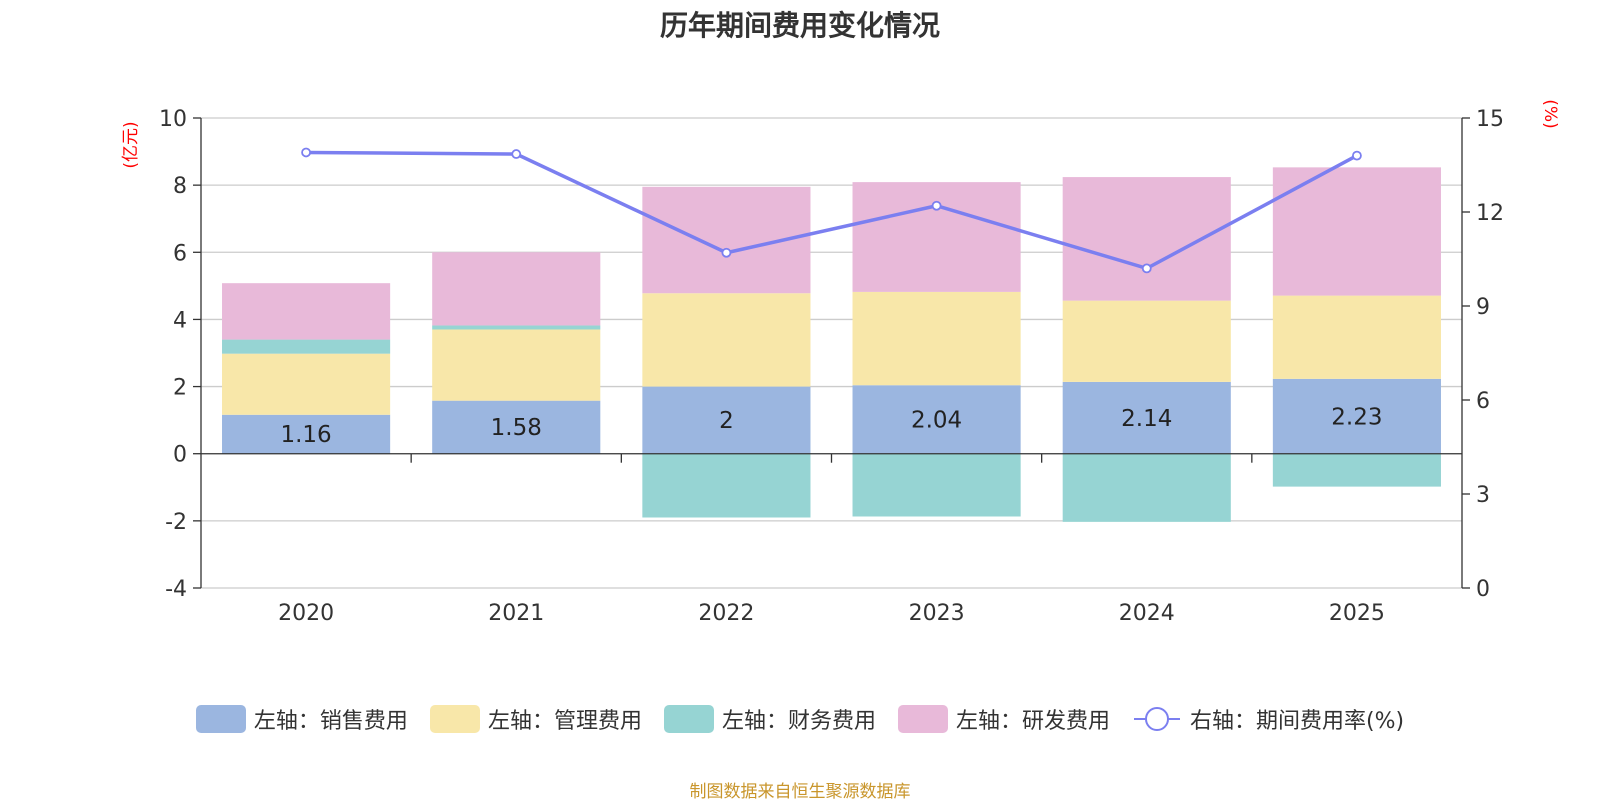  I want to click on legend-label: 左轴：研发费用, so click(1032, 721).